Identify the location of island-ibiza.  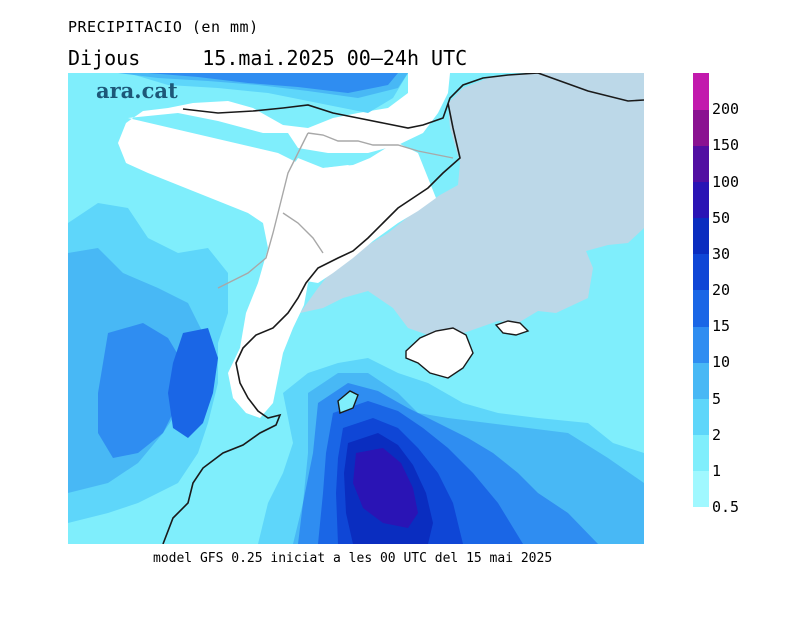
(348, 402).